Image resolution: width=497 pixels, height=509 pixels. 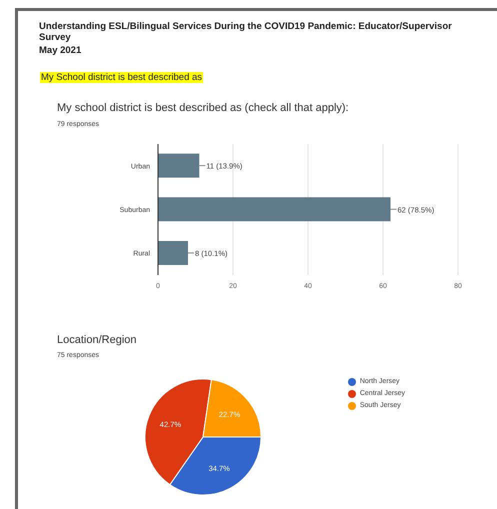 What do you see at coordinates (246, 32) in the screenshot?
I see `text: Understanding ESL/Bilingual Services During the COVID19 Pandemic: Educator/Supervisor Survey` at bounding box center [246, 32].